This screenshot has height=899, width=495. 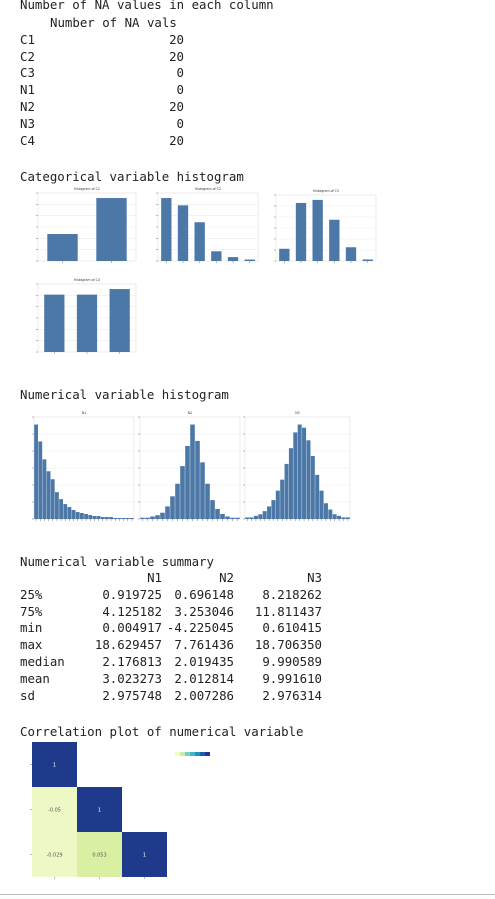 What do you see at coordinates (247, 894) in the screenshot?
I see `bottom-divider` at bounding box center [247, 894].